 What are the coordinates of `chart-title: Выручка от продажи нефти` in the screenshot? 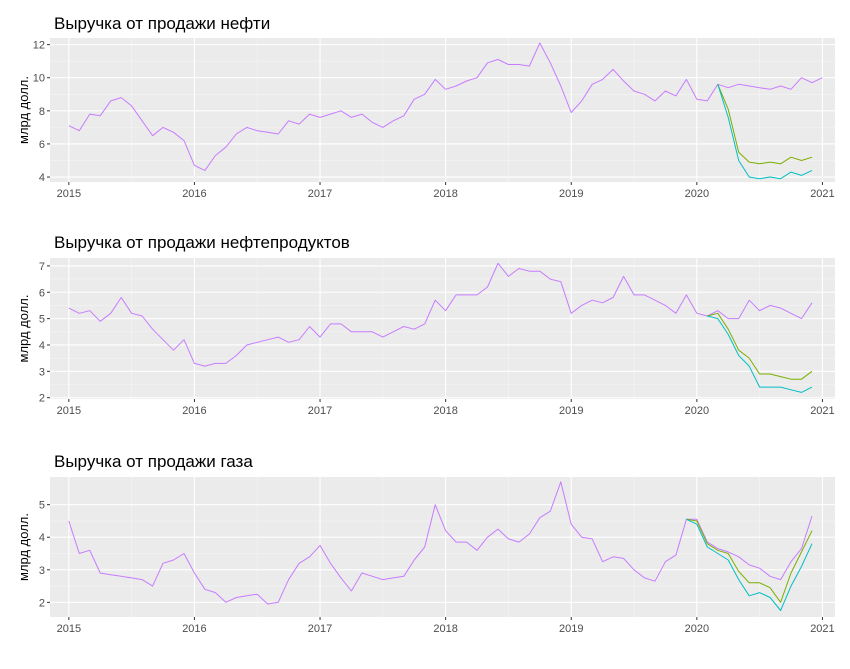 It's located at (162, 23).